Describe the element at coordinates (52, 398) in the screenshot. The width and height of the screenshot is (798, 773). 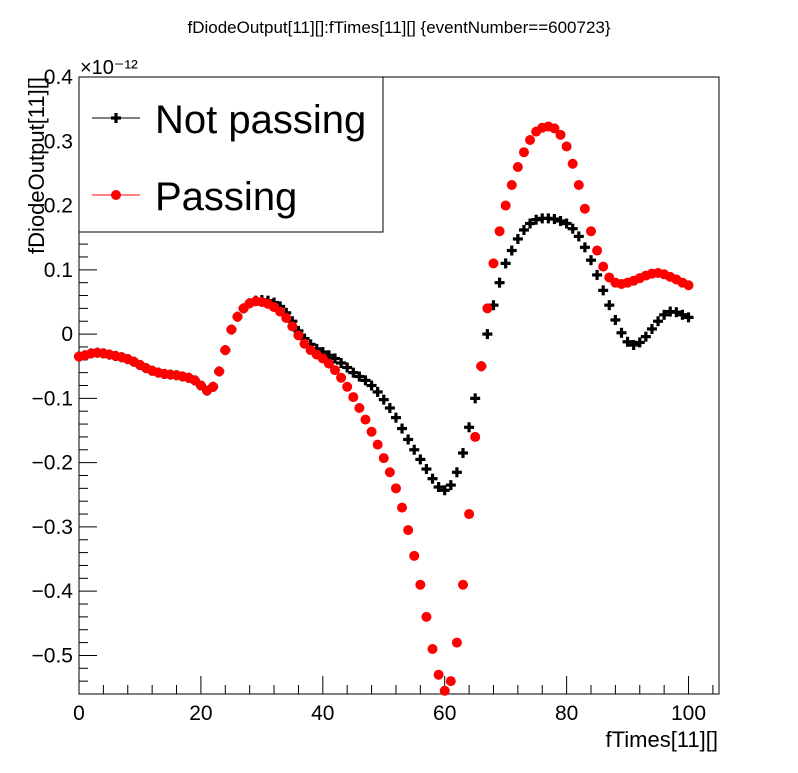
I see `y-tick-label: −0.1` at that location.